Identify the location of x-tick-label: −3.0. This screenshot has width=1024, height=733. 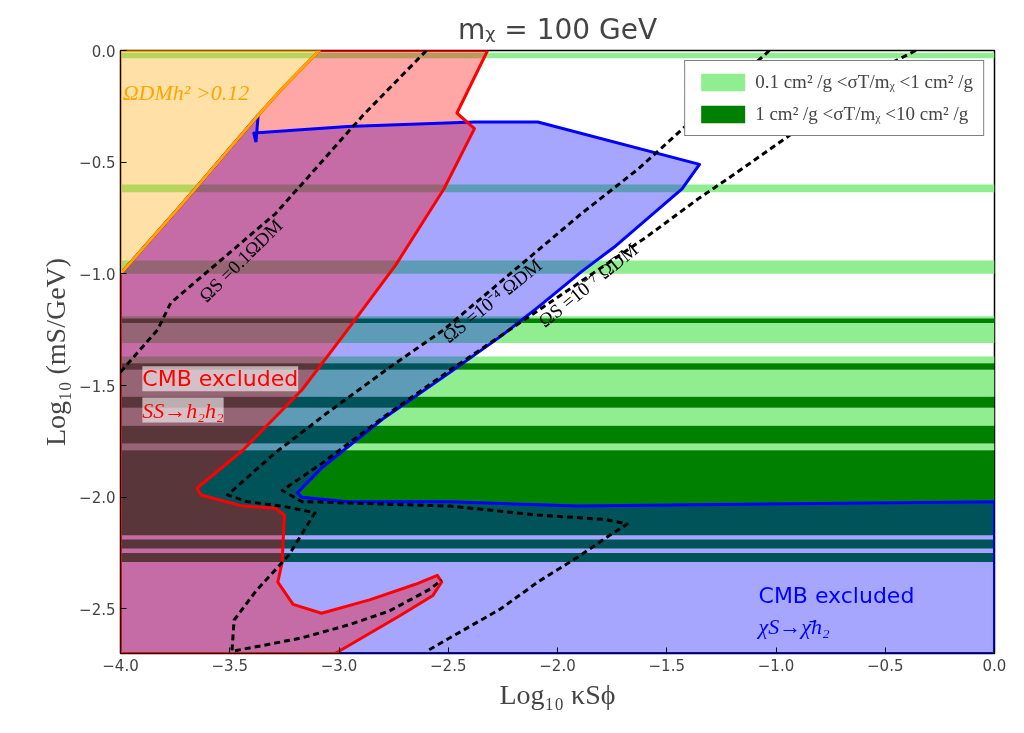
(339, 665).